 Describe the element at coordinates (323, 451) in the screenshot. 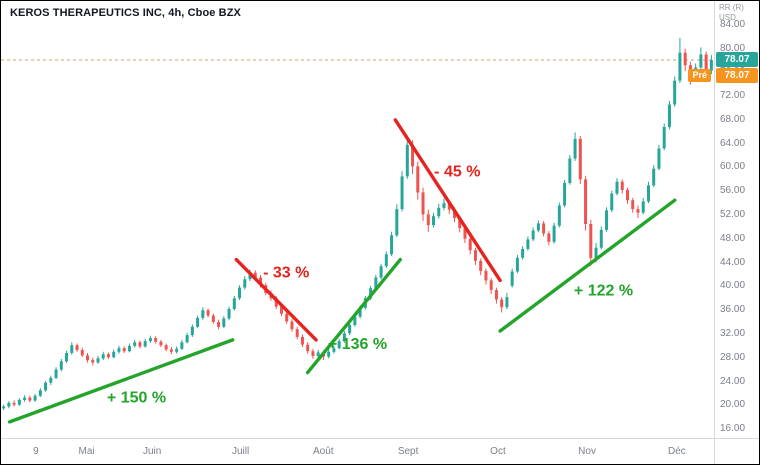

I see `time-tick-label: Août` at that location.